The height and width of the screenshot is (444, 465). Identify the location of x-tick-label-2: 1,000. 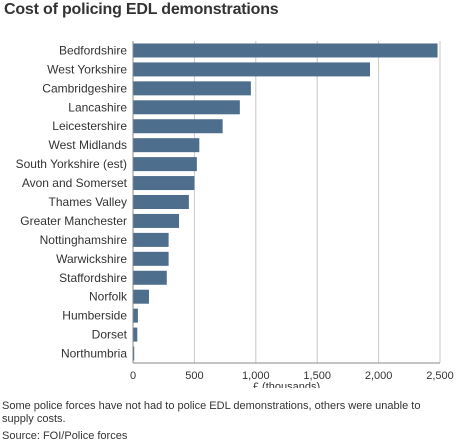
(256, 376).